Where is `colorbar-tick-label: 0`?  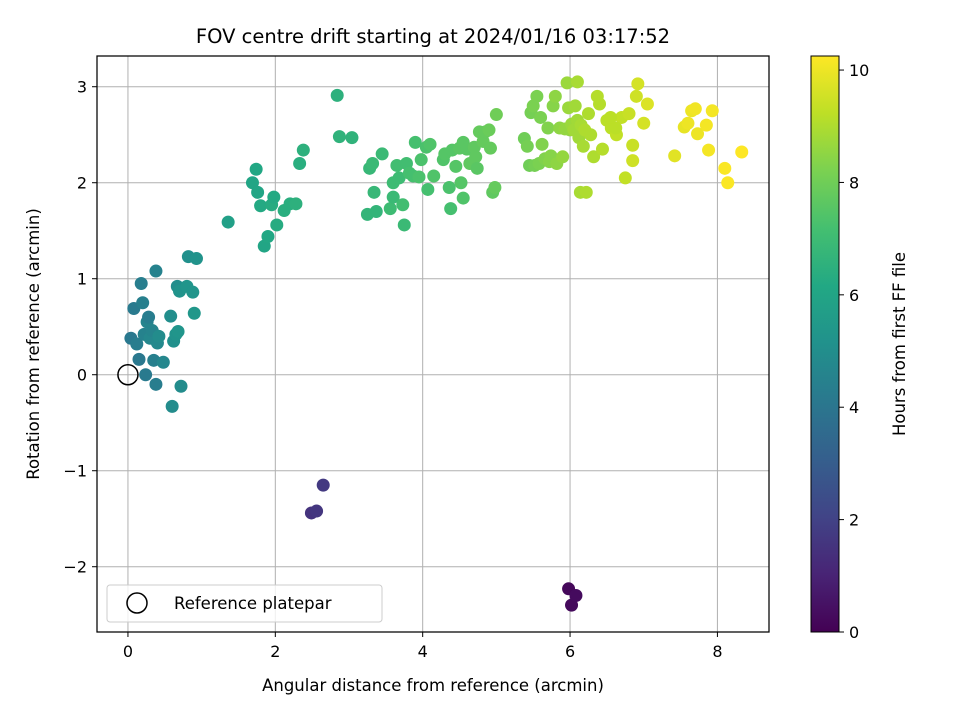 colorbar-tick-label: 0 is located at coordinates (854, 632).